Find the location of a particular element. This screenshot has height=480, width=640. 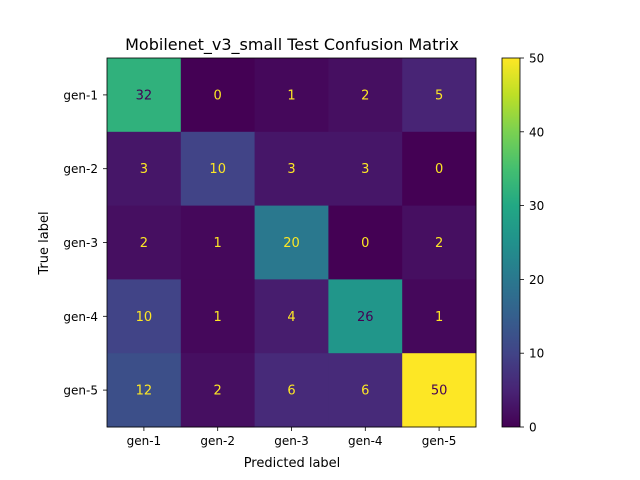

cell-value-label: 4 is located at coordinates (291, 317).